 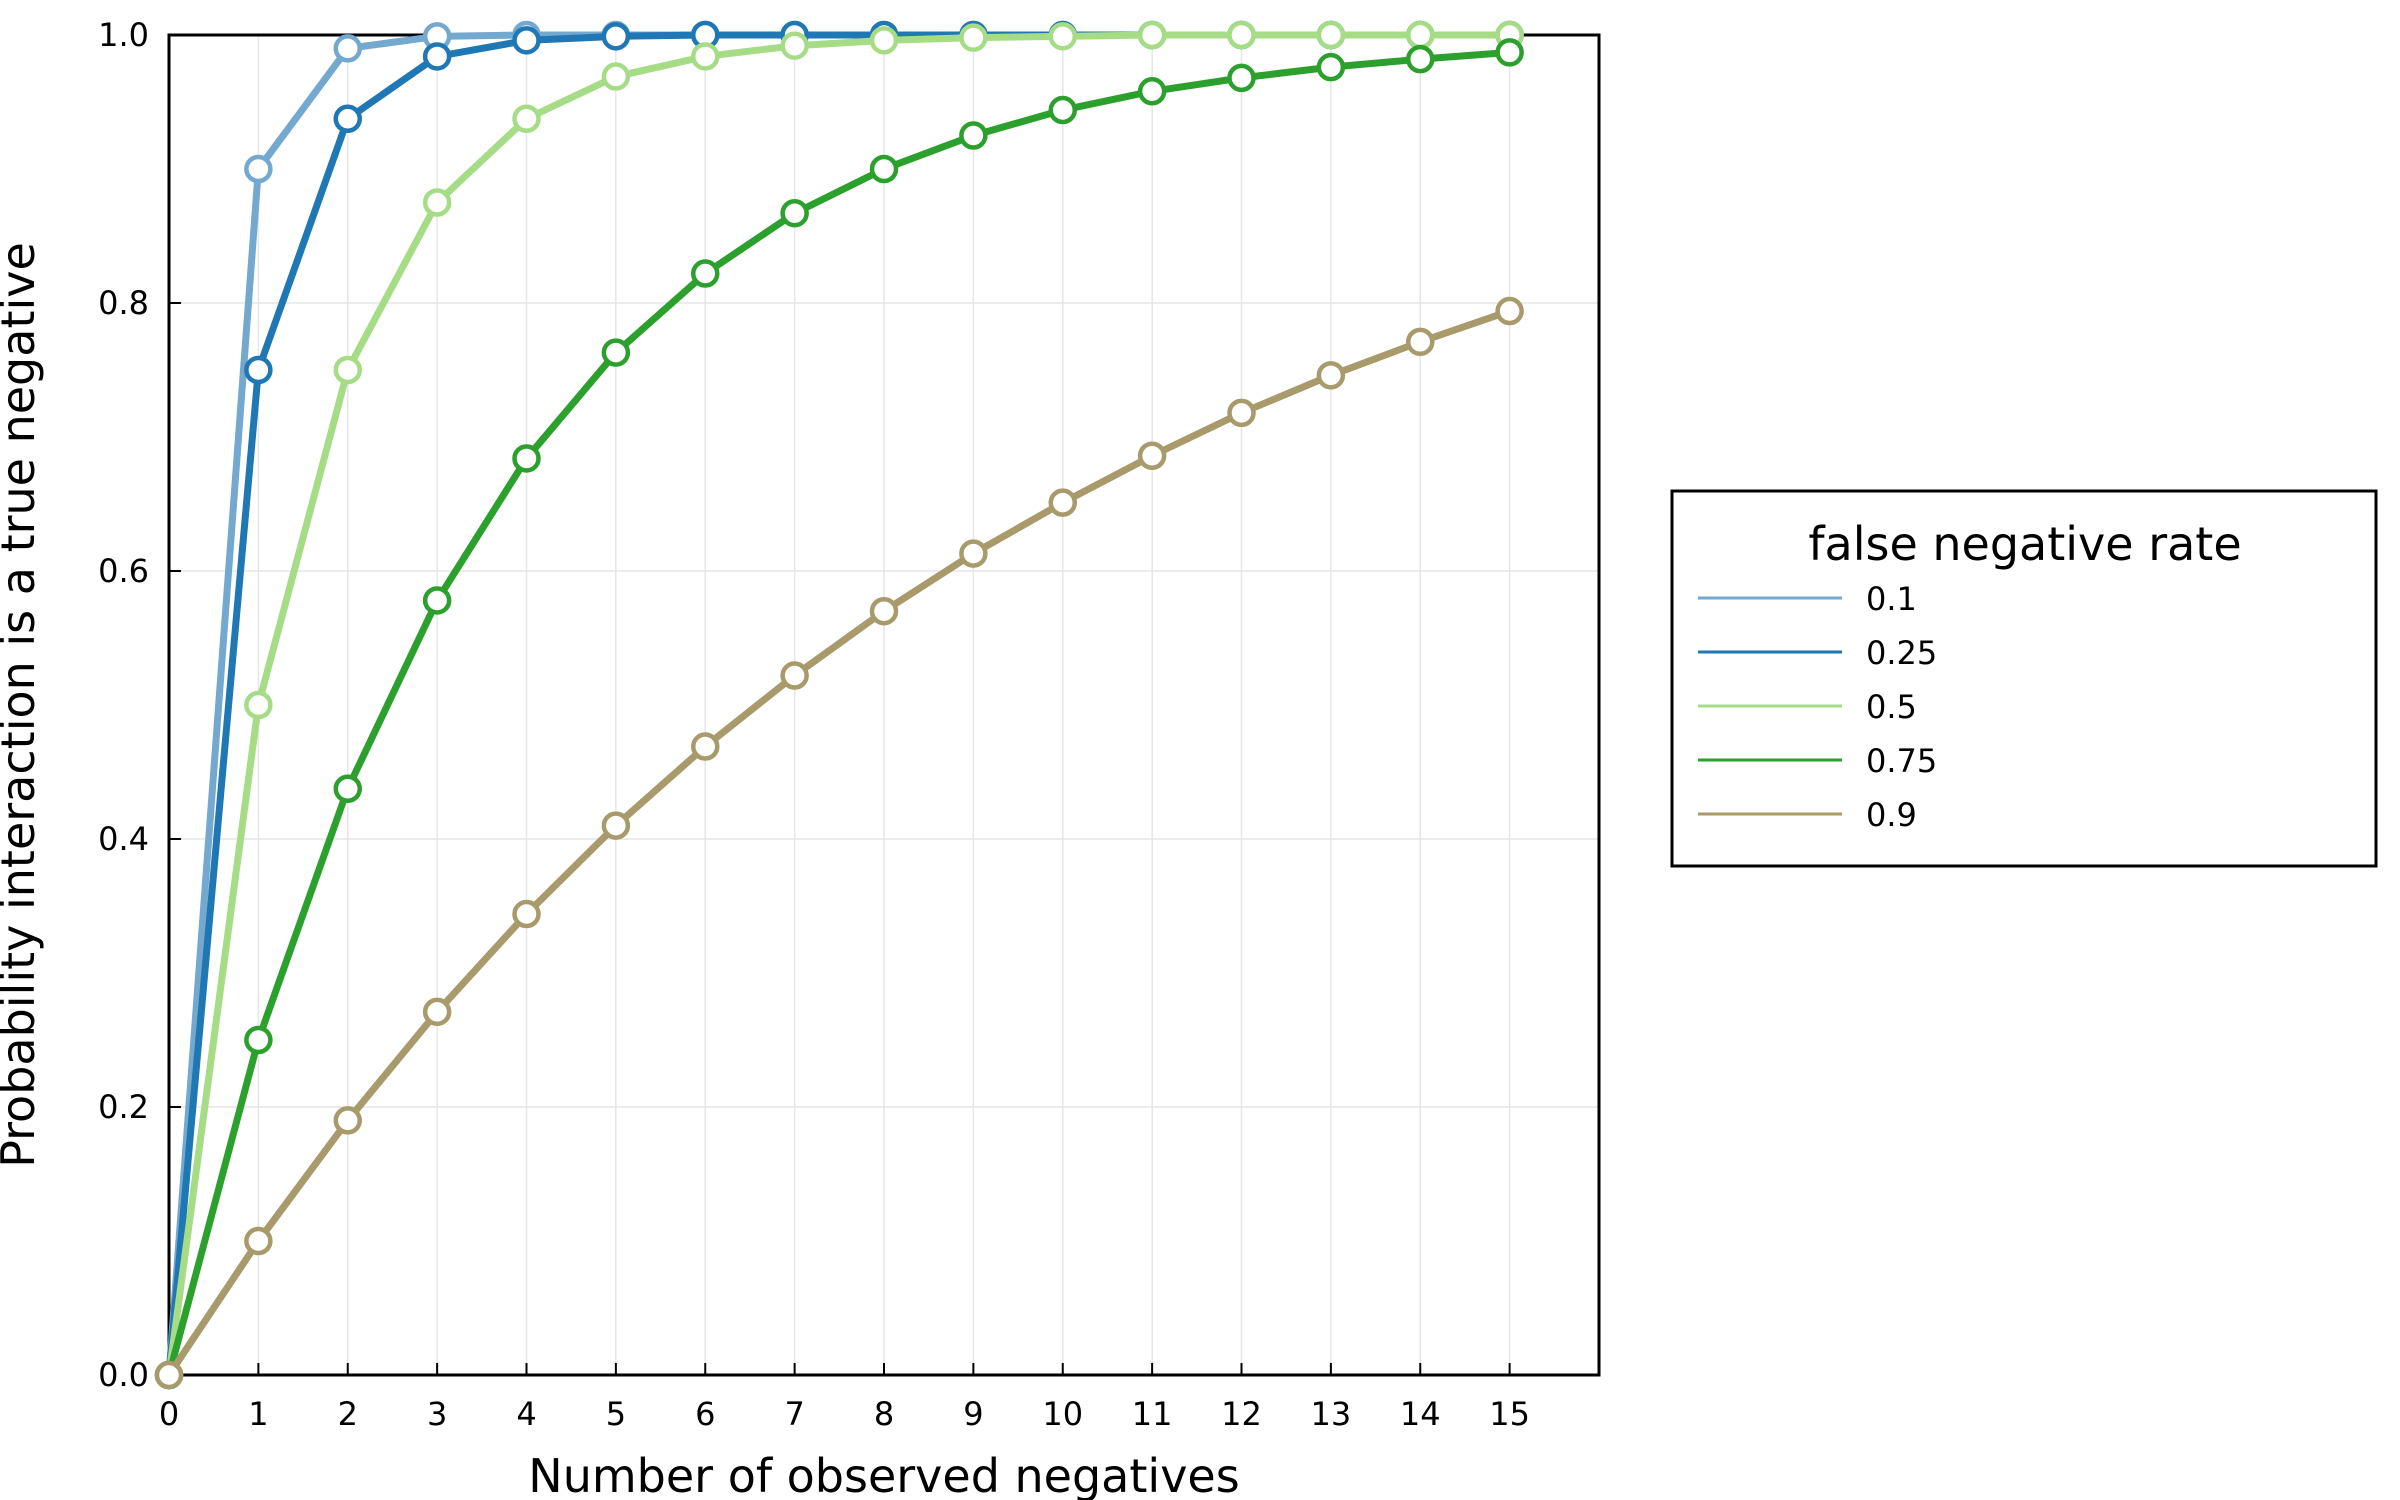 What do you see at coordinates (1331, 1414) in the screenshot?
I see `x-tick-label: 13` at bounding box center [1331, 1414].